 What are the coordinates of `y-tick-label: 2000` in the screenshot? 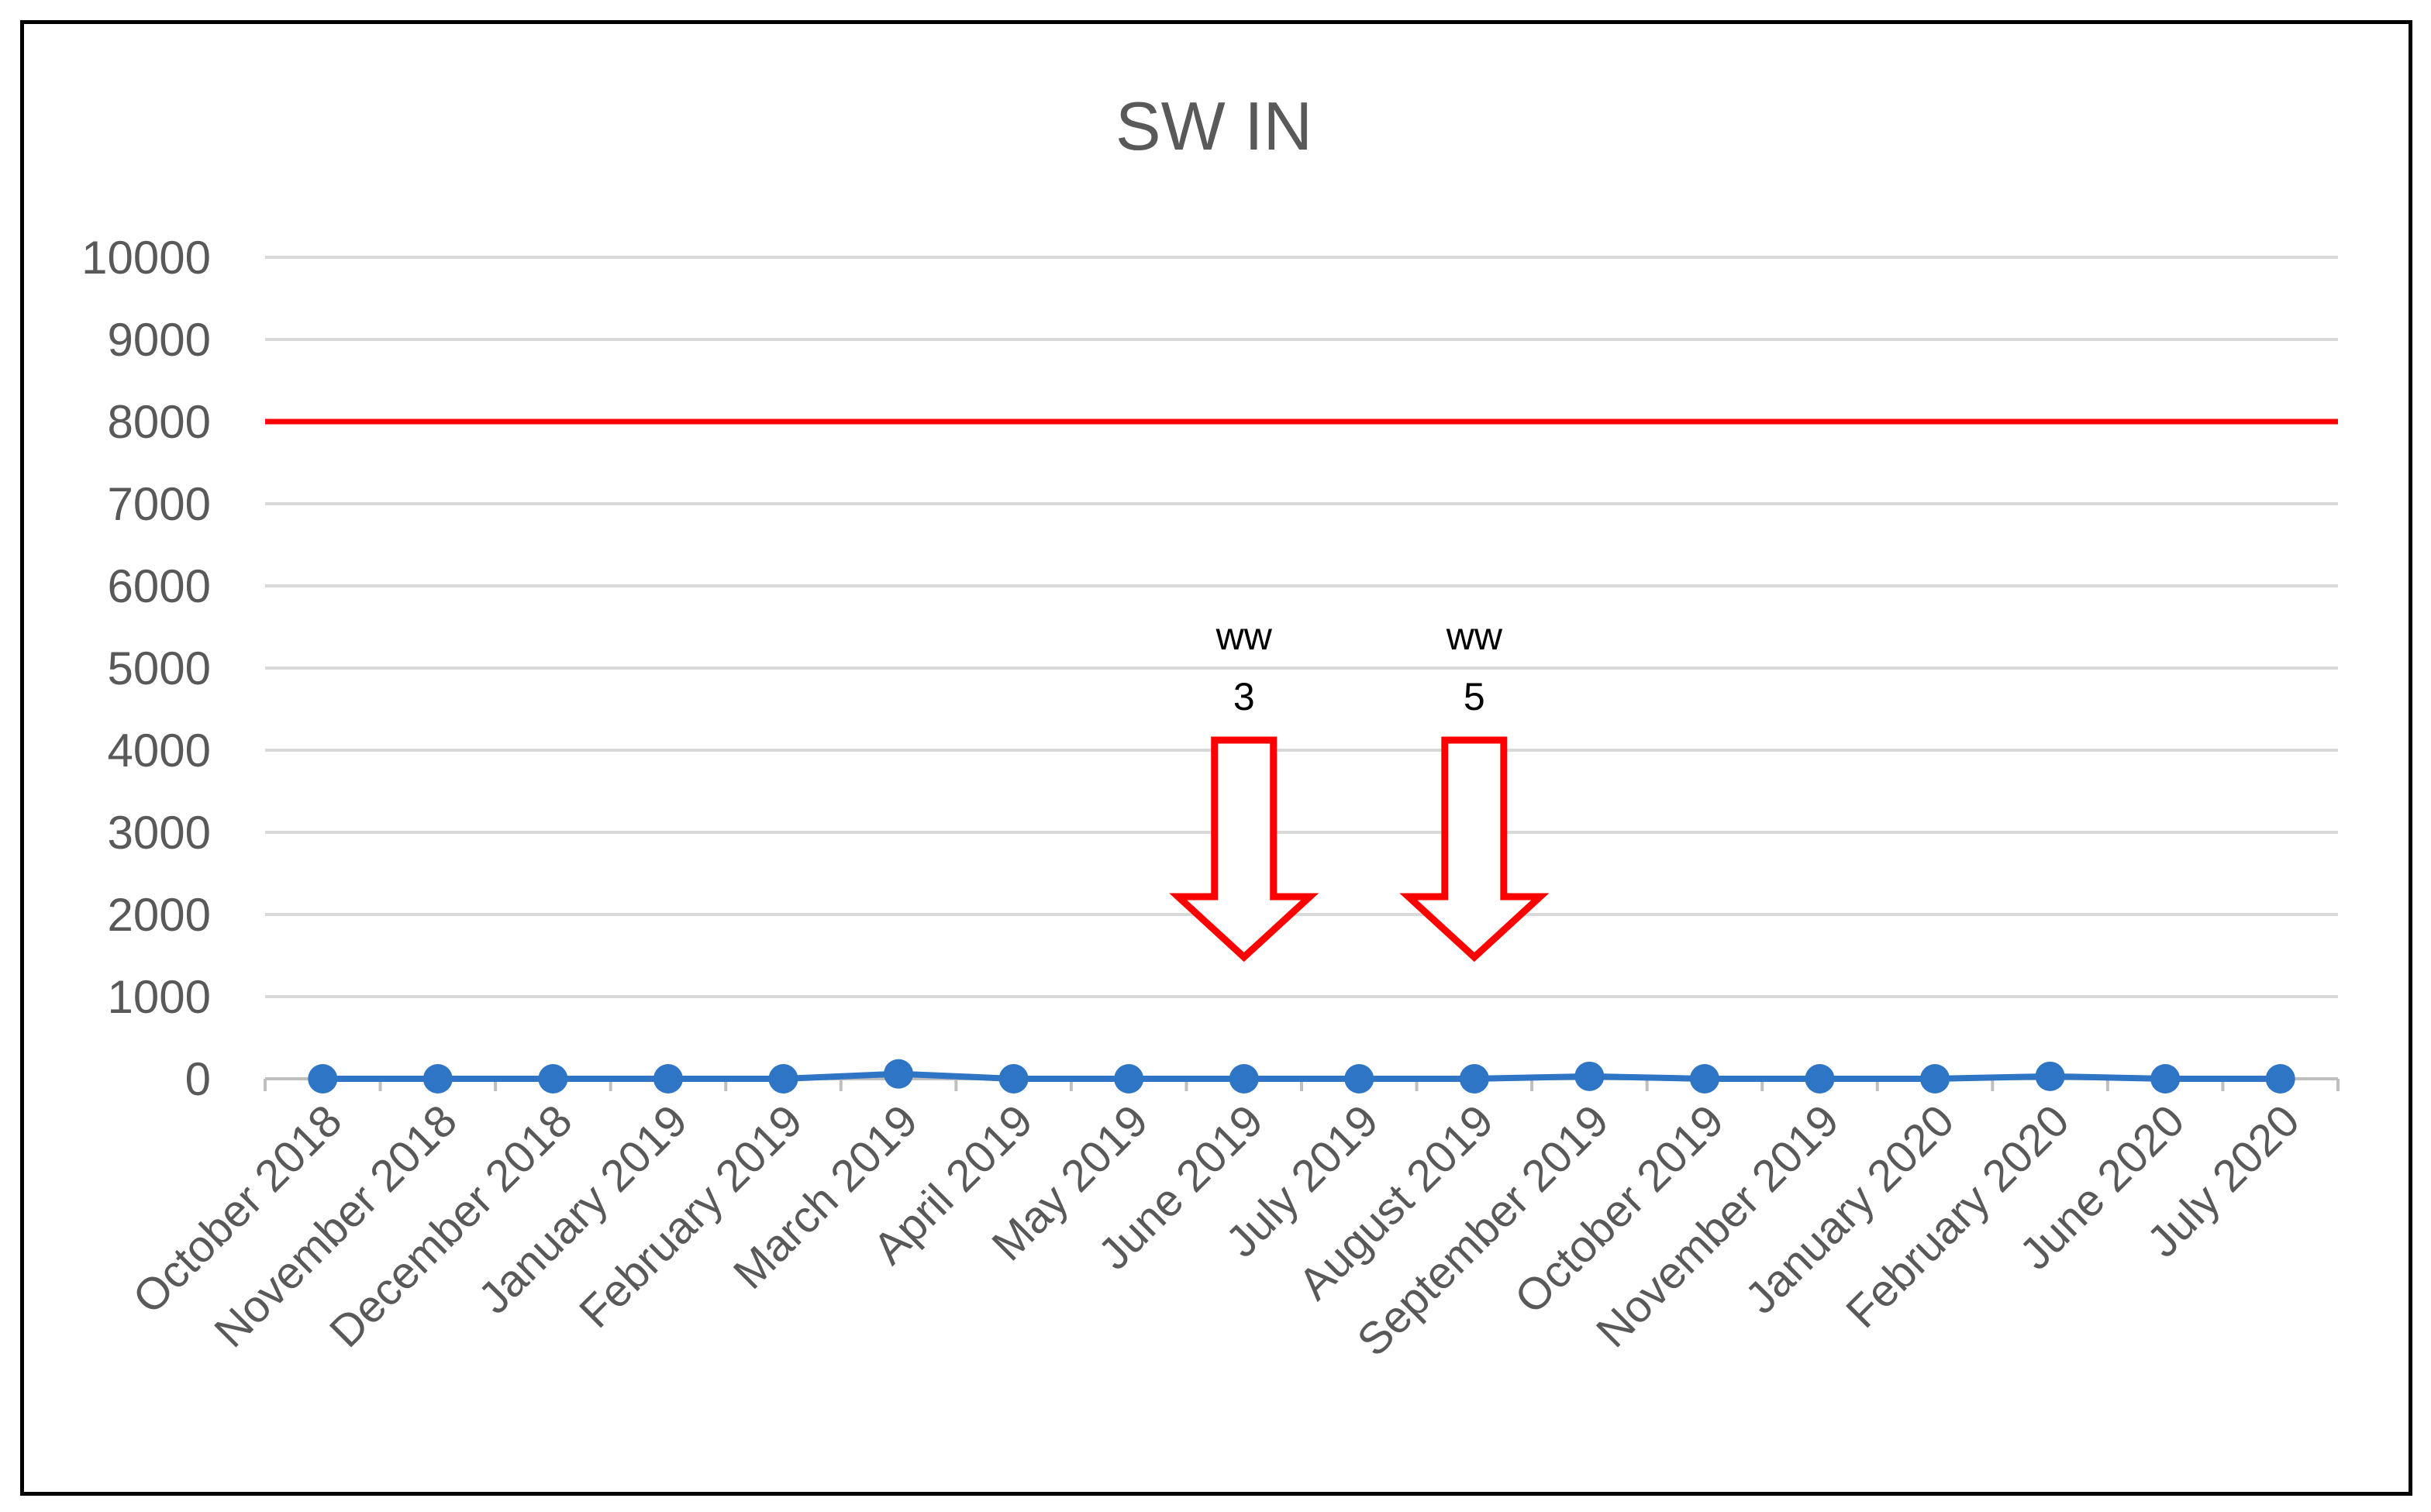 It's located at (160, 915).